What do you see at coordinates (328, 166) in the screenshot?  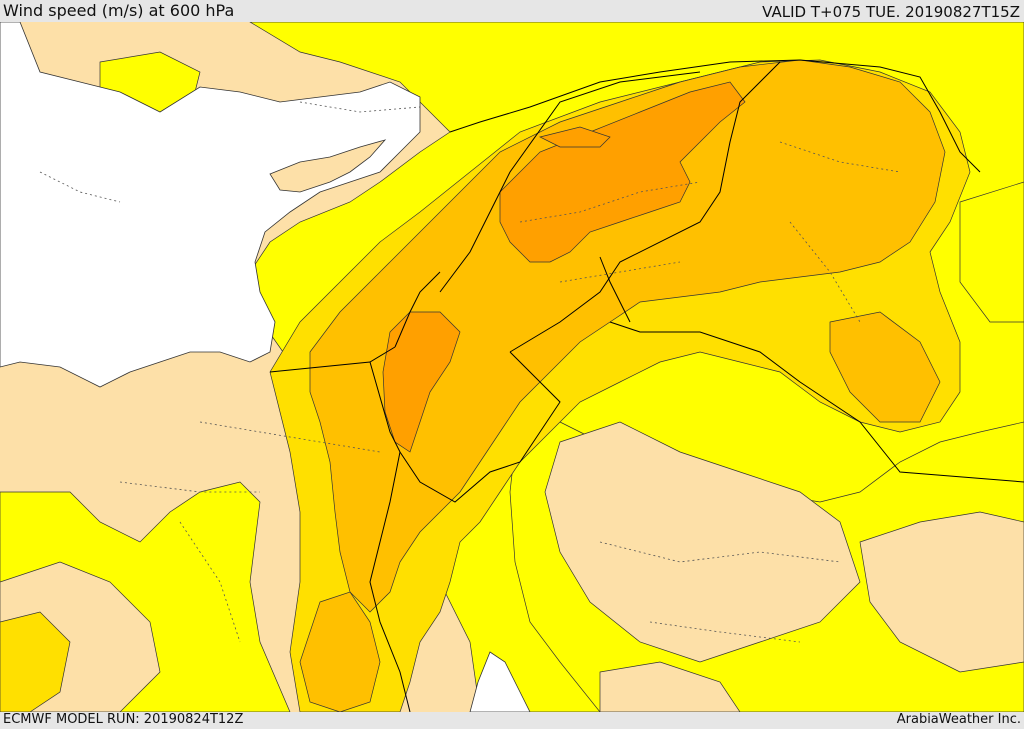 I see `cyprus-island` at bounding box center [328, 166].